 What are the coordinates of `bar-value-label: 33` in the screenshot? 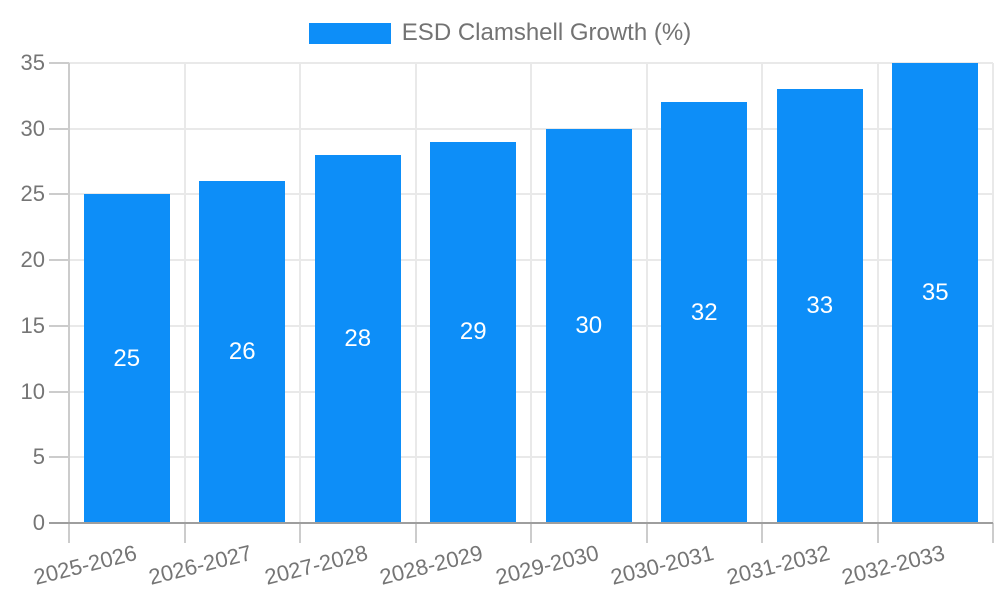 It's located at (820, 306).